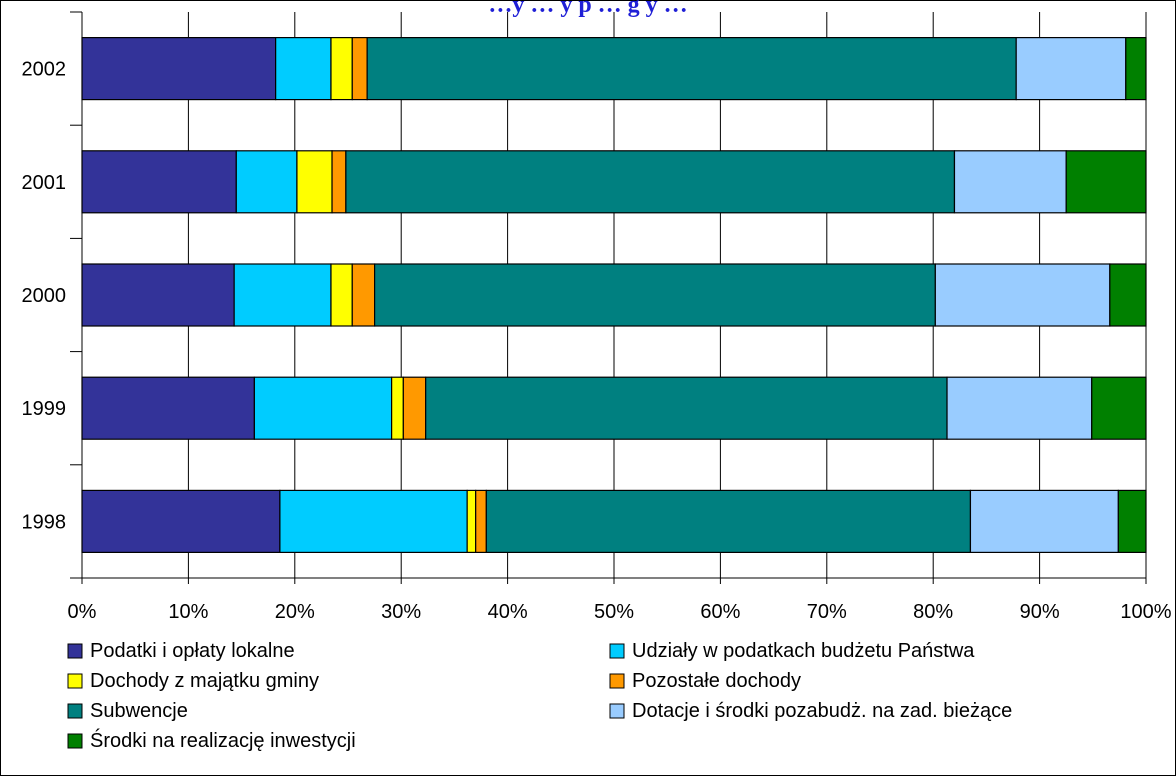  Describe the element at coordinates (720, 612) in the screenshot. I see `x-tick-label: 60%` at that location.